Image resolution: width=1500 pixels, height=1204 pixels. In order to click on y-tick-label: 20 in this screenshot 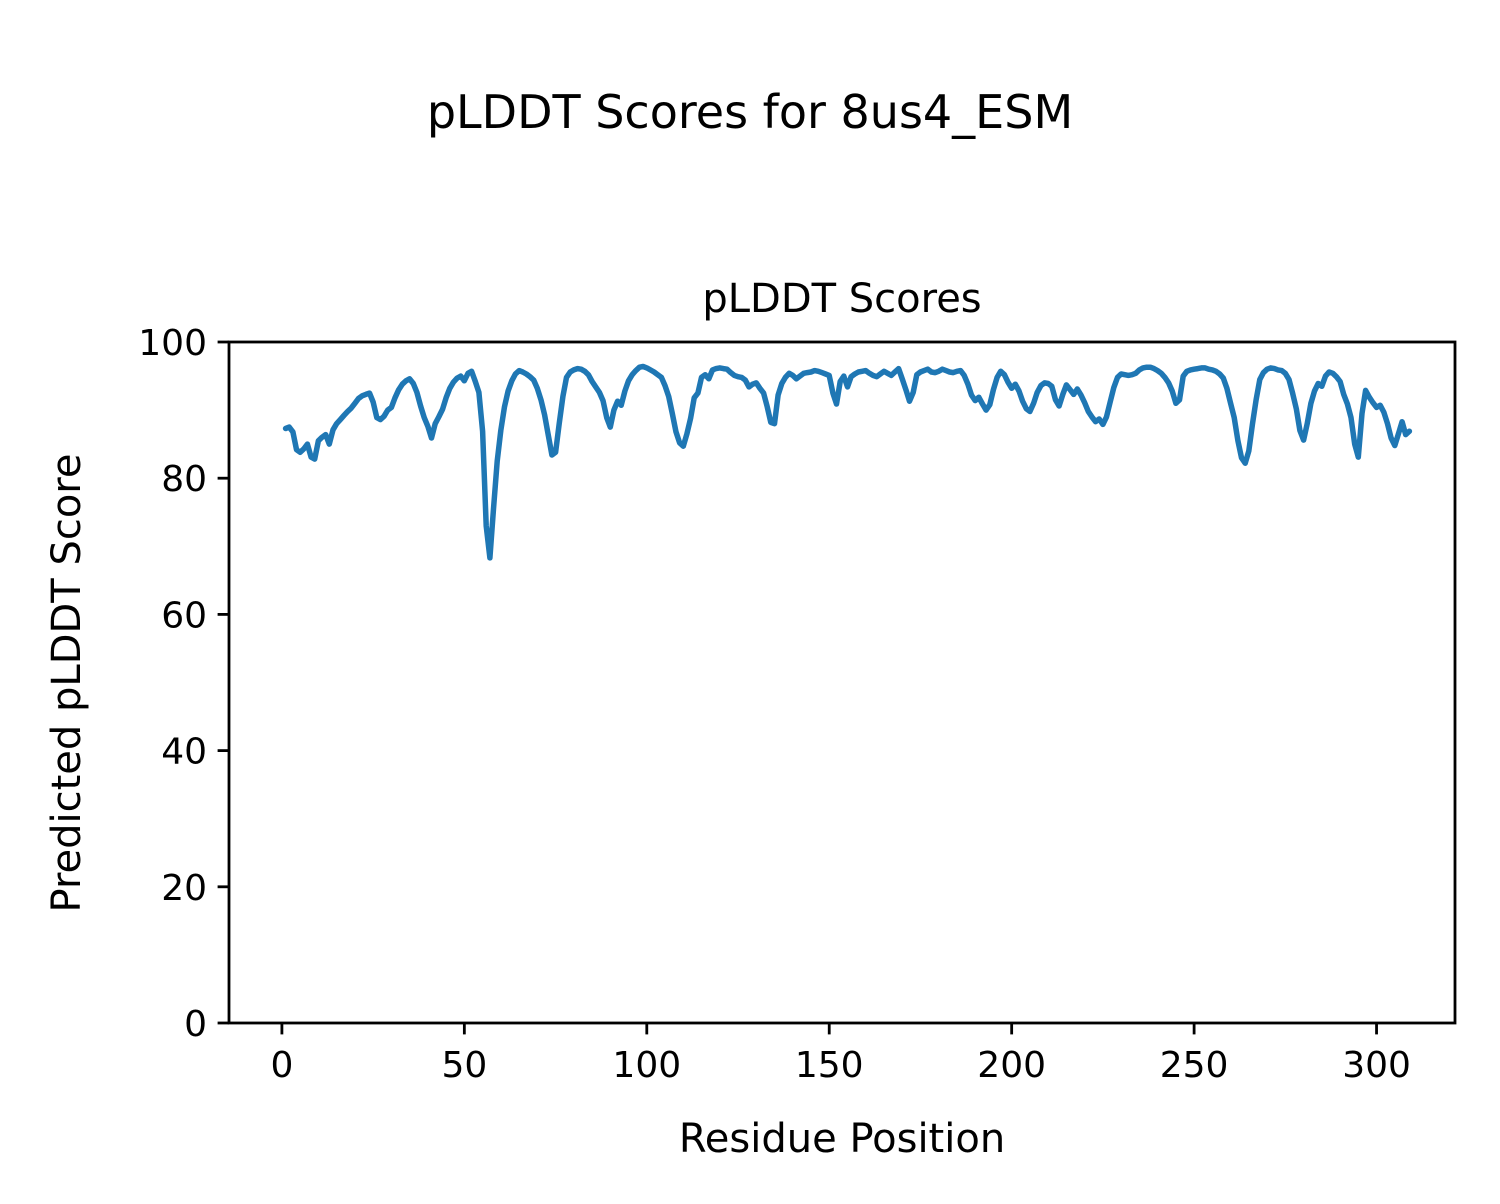, I will do `click(184, 888)`.